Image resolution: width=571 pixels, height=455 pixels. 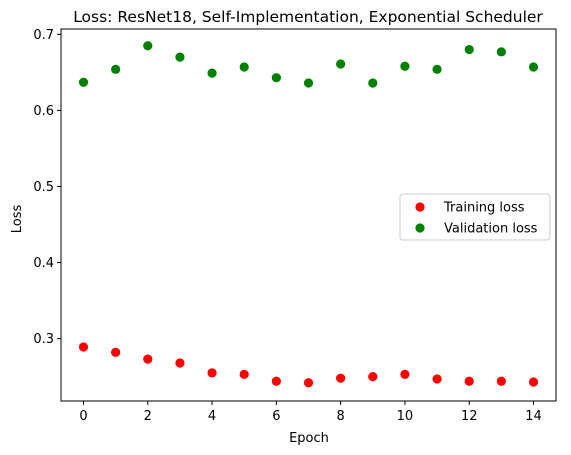 What do you see at coordinates (276, 416) in the screenshot?
I see `x-tick-label: 6` at bounding box center [276, 416].